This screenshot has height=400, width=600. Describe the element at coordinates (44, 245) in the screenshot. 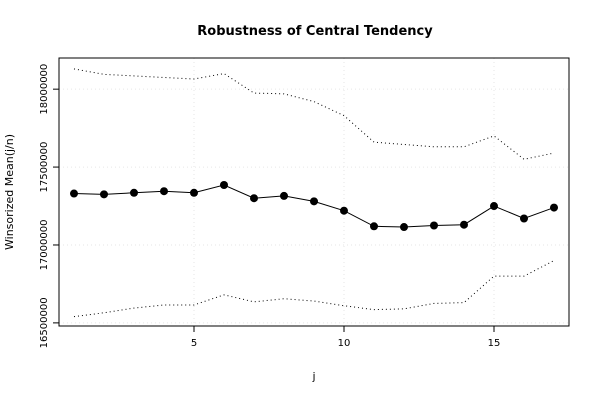

I see `y-tick-label-1: 17000000` at that location.